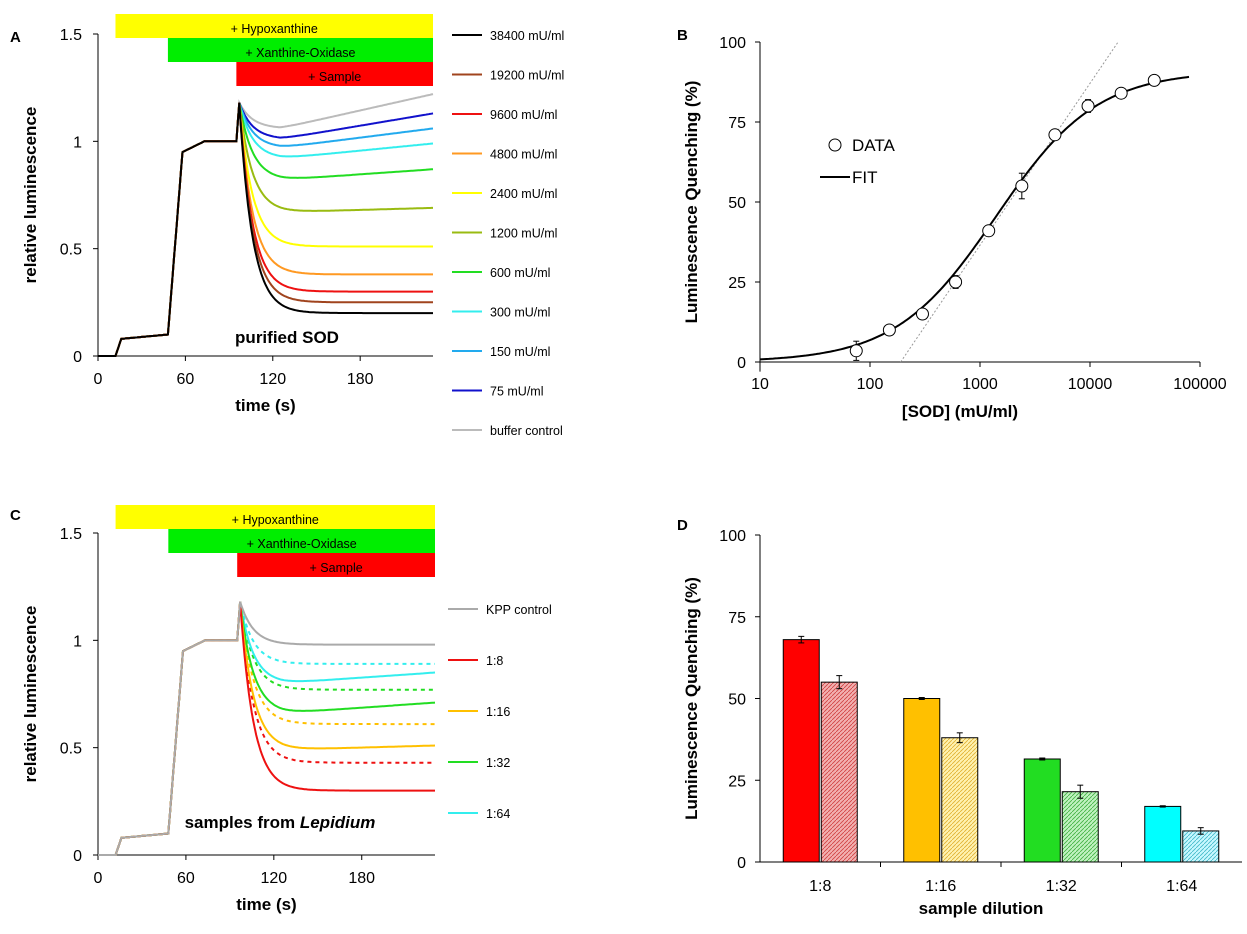 The image size is (1247, 934). I want to click on legend-label: 1200 mU/ml, so click(523, 234).